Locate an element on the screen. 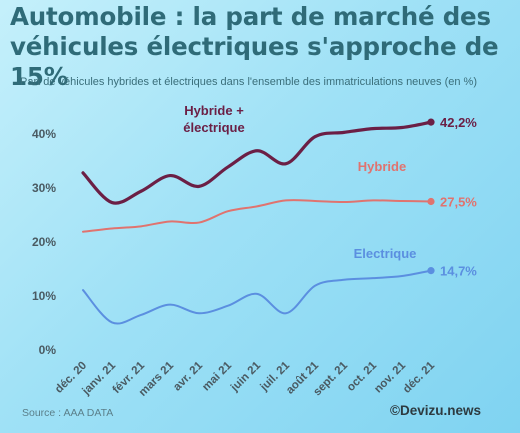 This screenshot has height=433, width=520. end-value-label: 27,5% is located at coordinates (458, 202).